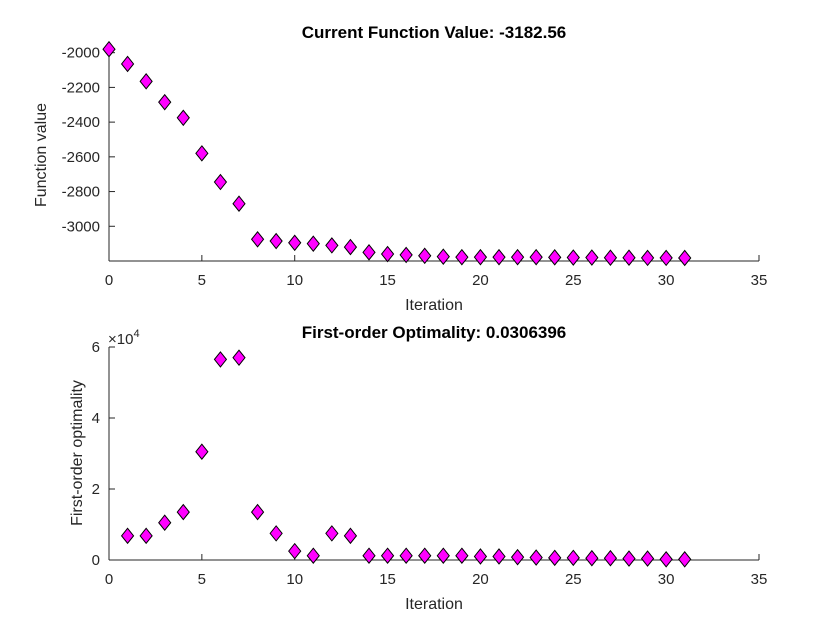 The height and width of the screenshot is (630, 840). What do you see at coordinates (81, 53) in the screenshot?
I see `y-tick-label: -2000` at bounding box center [81, 53].